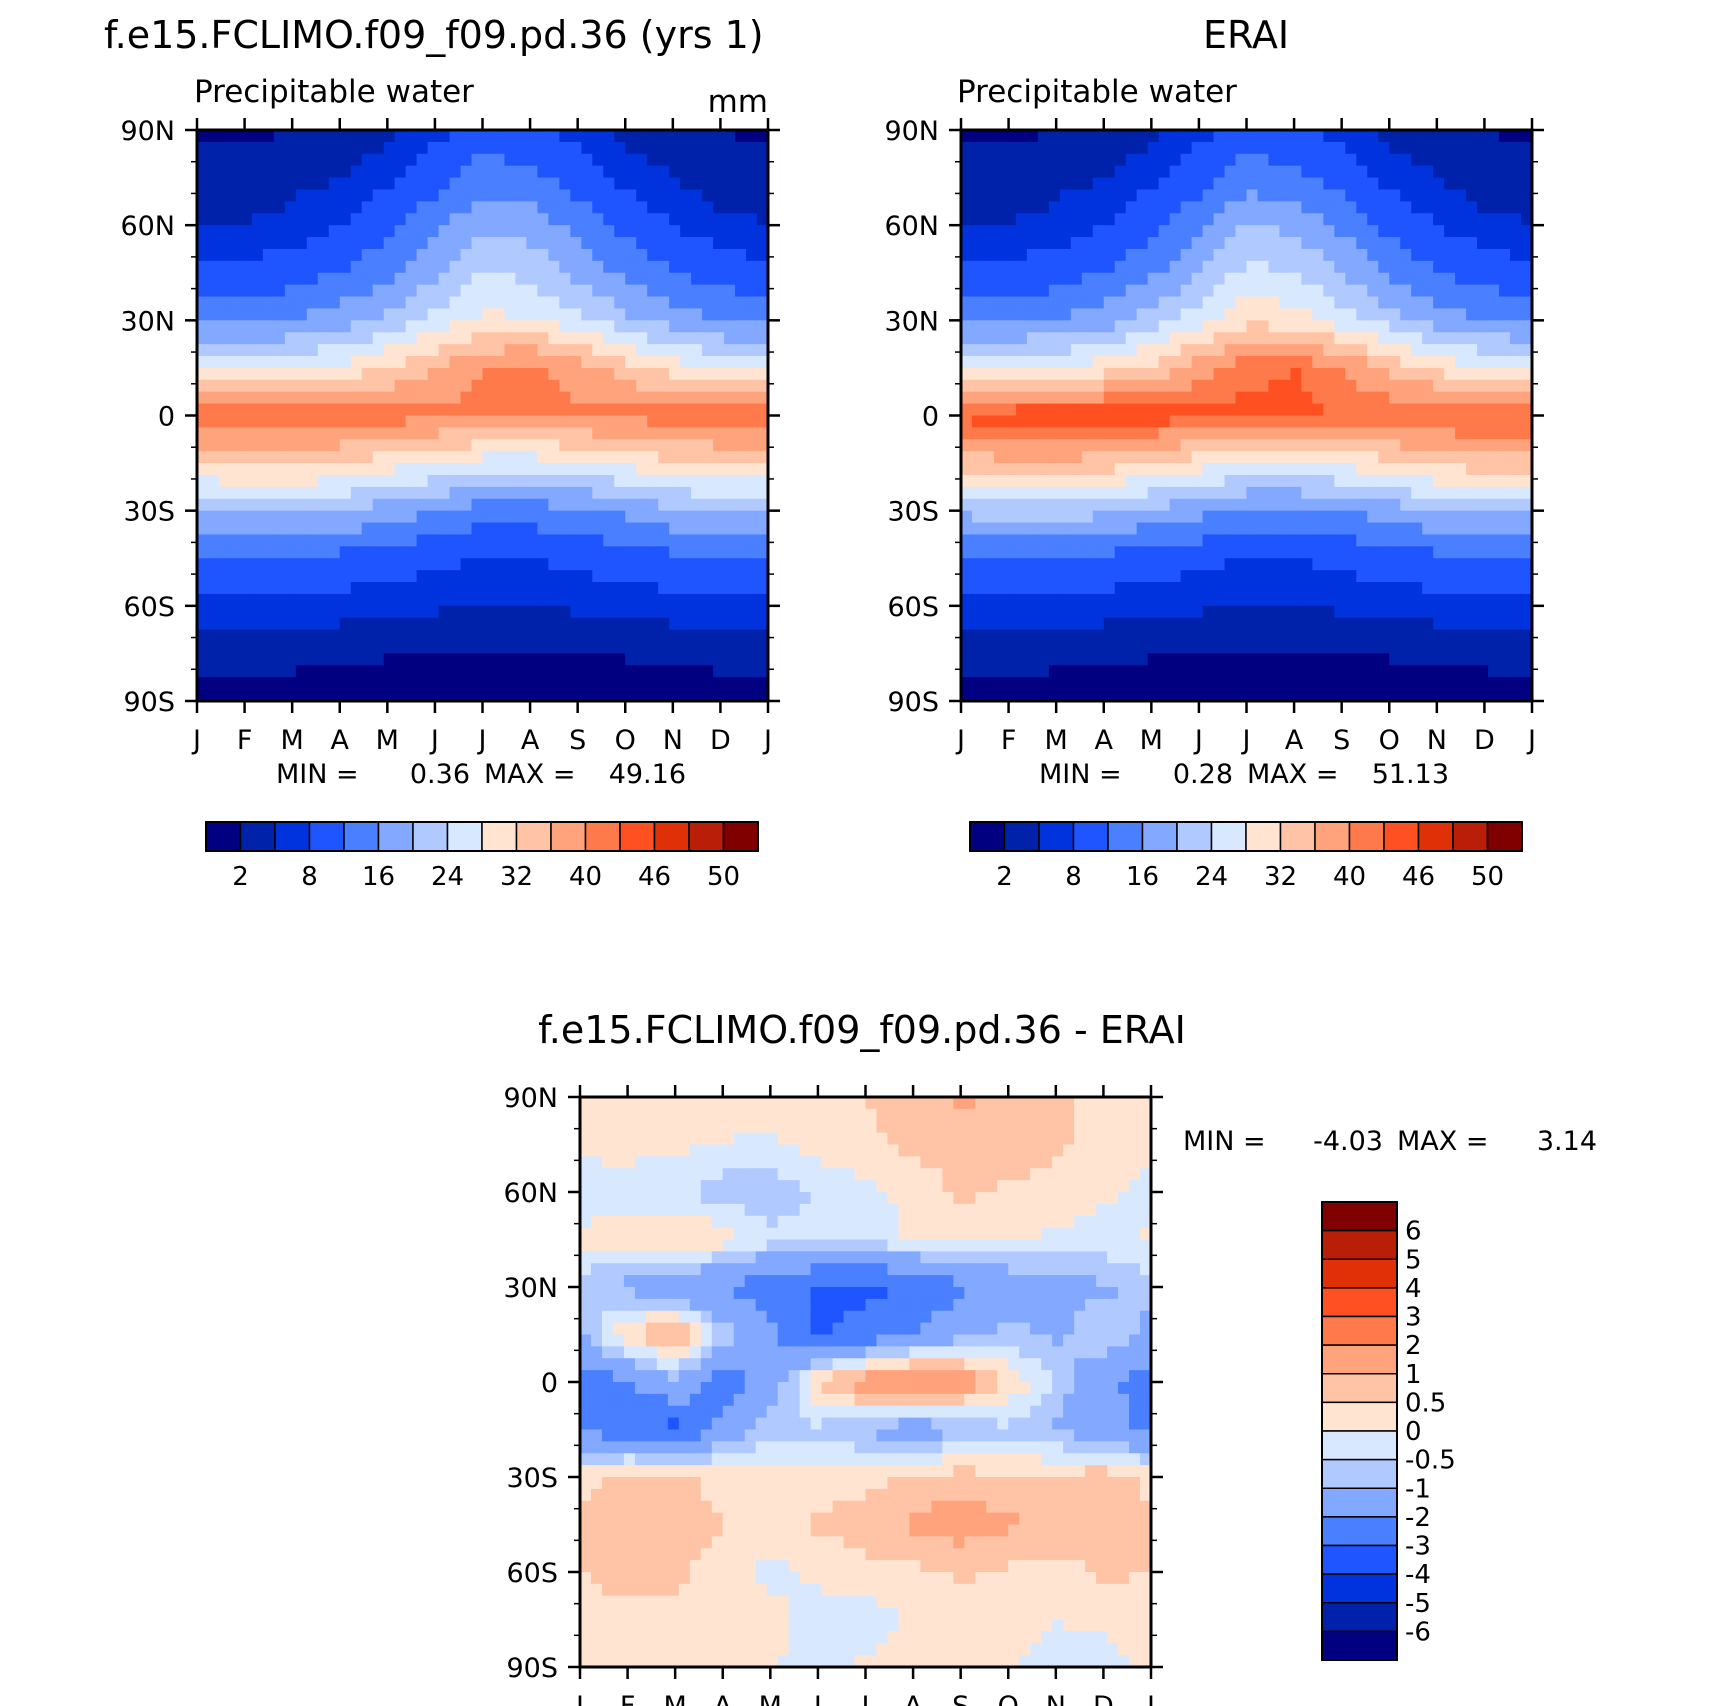 The height and width of the screenshot is (1706, 1710). Describe the element at coordinates (147, 226) in the screenshot. I see `lat-label: 60N` at that location.